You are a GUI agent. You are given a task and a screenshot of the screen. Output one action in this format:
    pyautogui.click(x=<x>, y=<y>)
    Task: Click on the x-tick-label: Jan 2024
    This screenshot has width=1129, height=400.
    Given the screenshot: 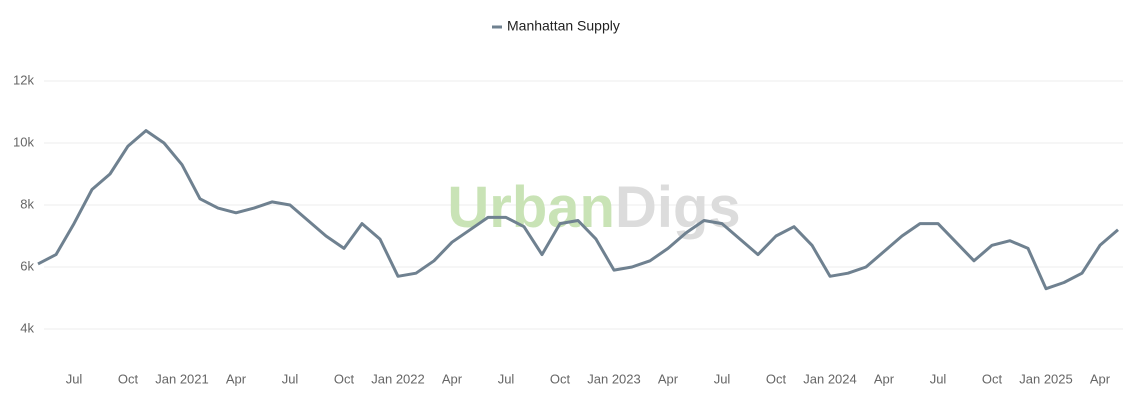 What is the action you would take?
    pyautogui.click(x=830, y=378)
    